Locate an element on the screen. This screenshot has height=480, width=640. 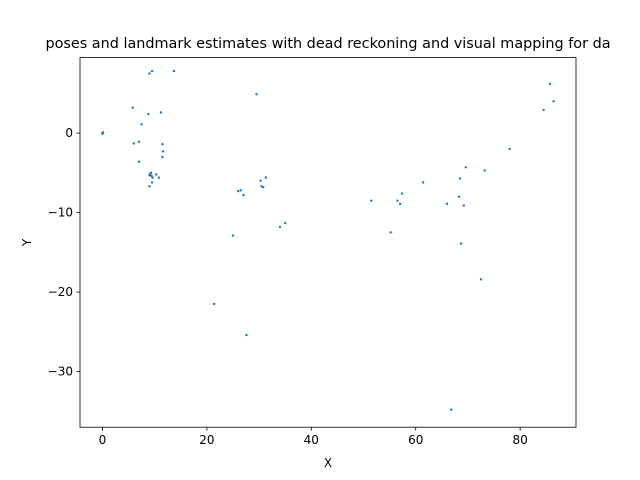
x-tick-label: 60 is located at coordinates (415, 440).